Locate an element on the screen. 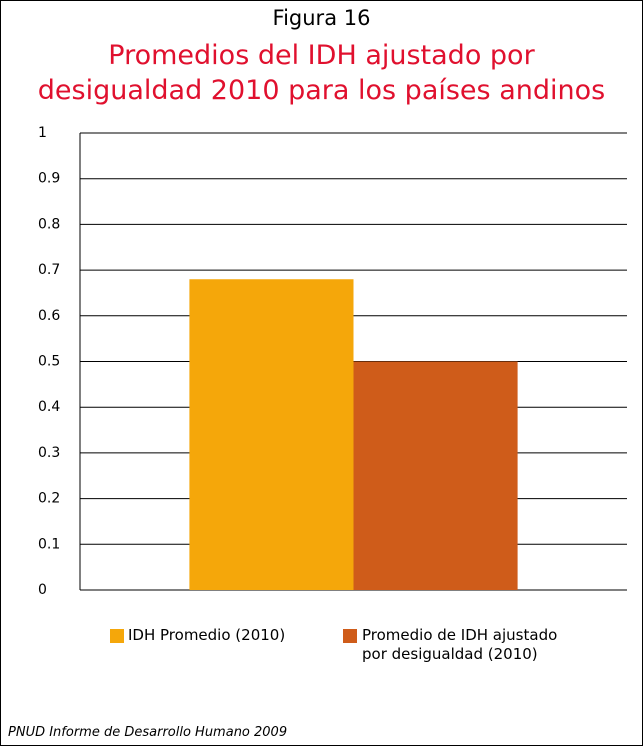  y-tick-label: 0.6 is located at coordinates (49, 316).